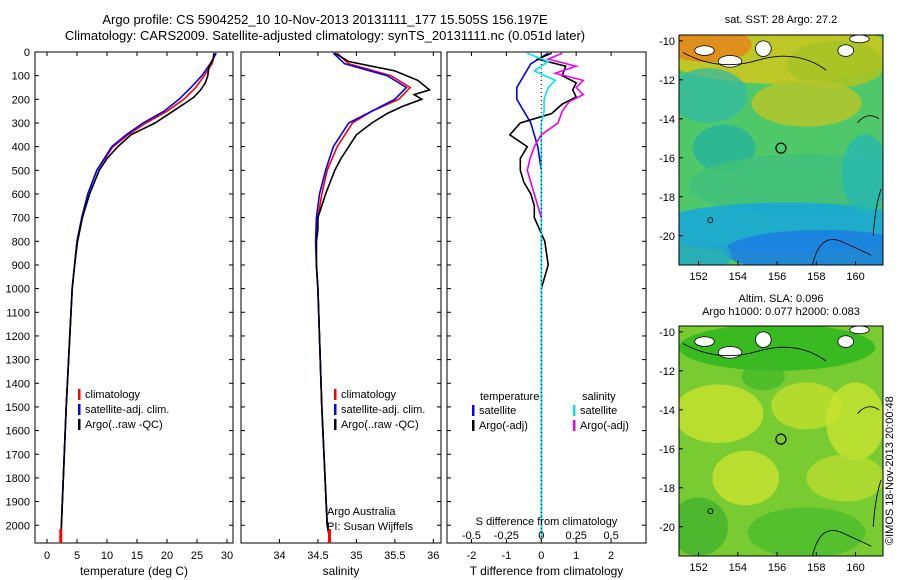  I want to click on argo-position-marker, so click(781, 439).